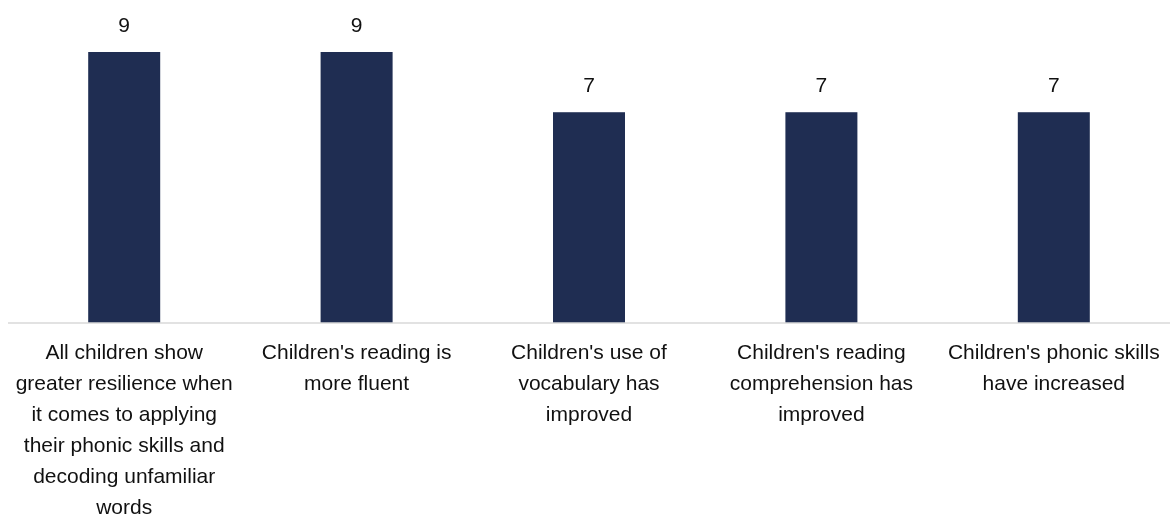  I want to click on x-tick-label: All children show greater resilience when it comes to applying their phonic skills and decoding unfamiliar words, so click(124, 429).